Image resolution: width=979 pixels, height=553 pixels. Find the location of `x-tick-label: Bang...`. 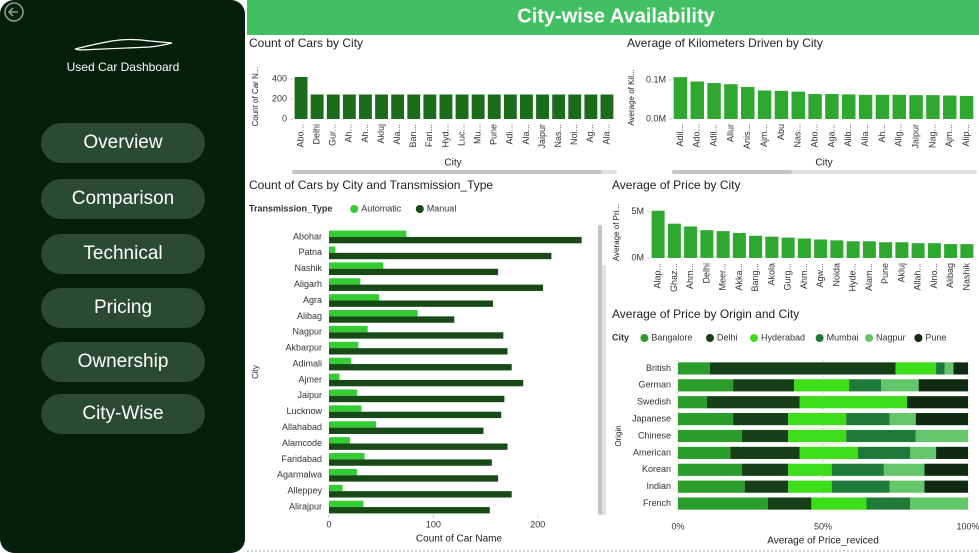

x-tick-label: Bang... is located at coordinates (755, 277).